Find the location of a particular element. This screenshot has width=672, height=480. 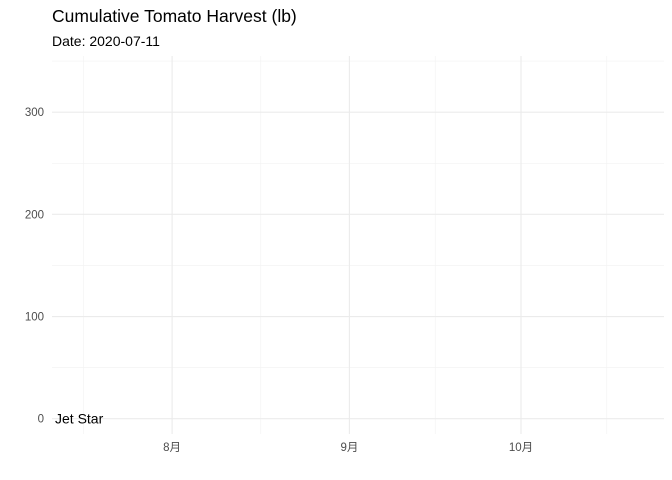

y-tick-label: 200 is located at coordinates (34, 215).